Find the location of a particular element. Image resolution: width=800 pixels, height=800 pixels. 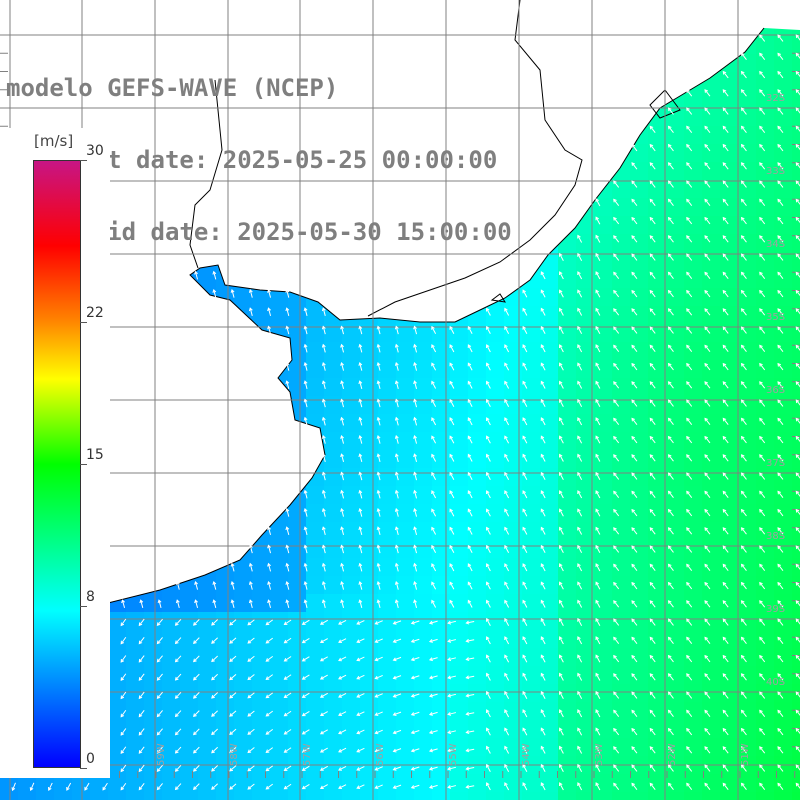

longitude-label: 51W is located at coordinates (745, 754).